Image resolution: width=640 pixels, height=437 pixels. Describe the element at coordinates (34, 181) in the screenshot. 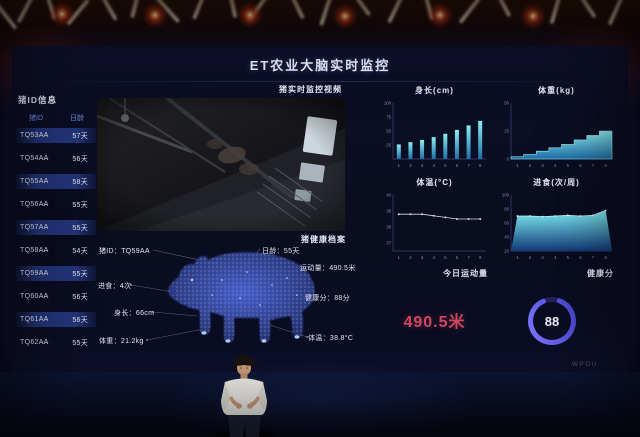

I see `pig-id-cell: TQ55AA` at that location.